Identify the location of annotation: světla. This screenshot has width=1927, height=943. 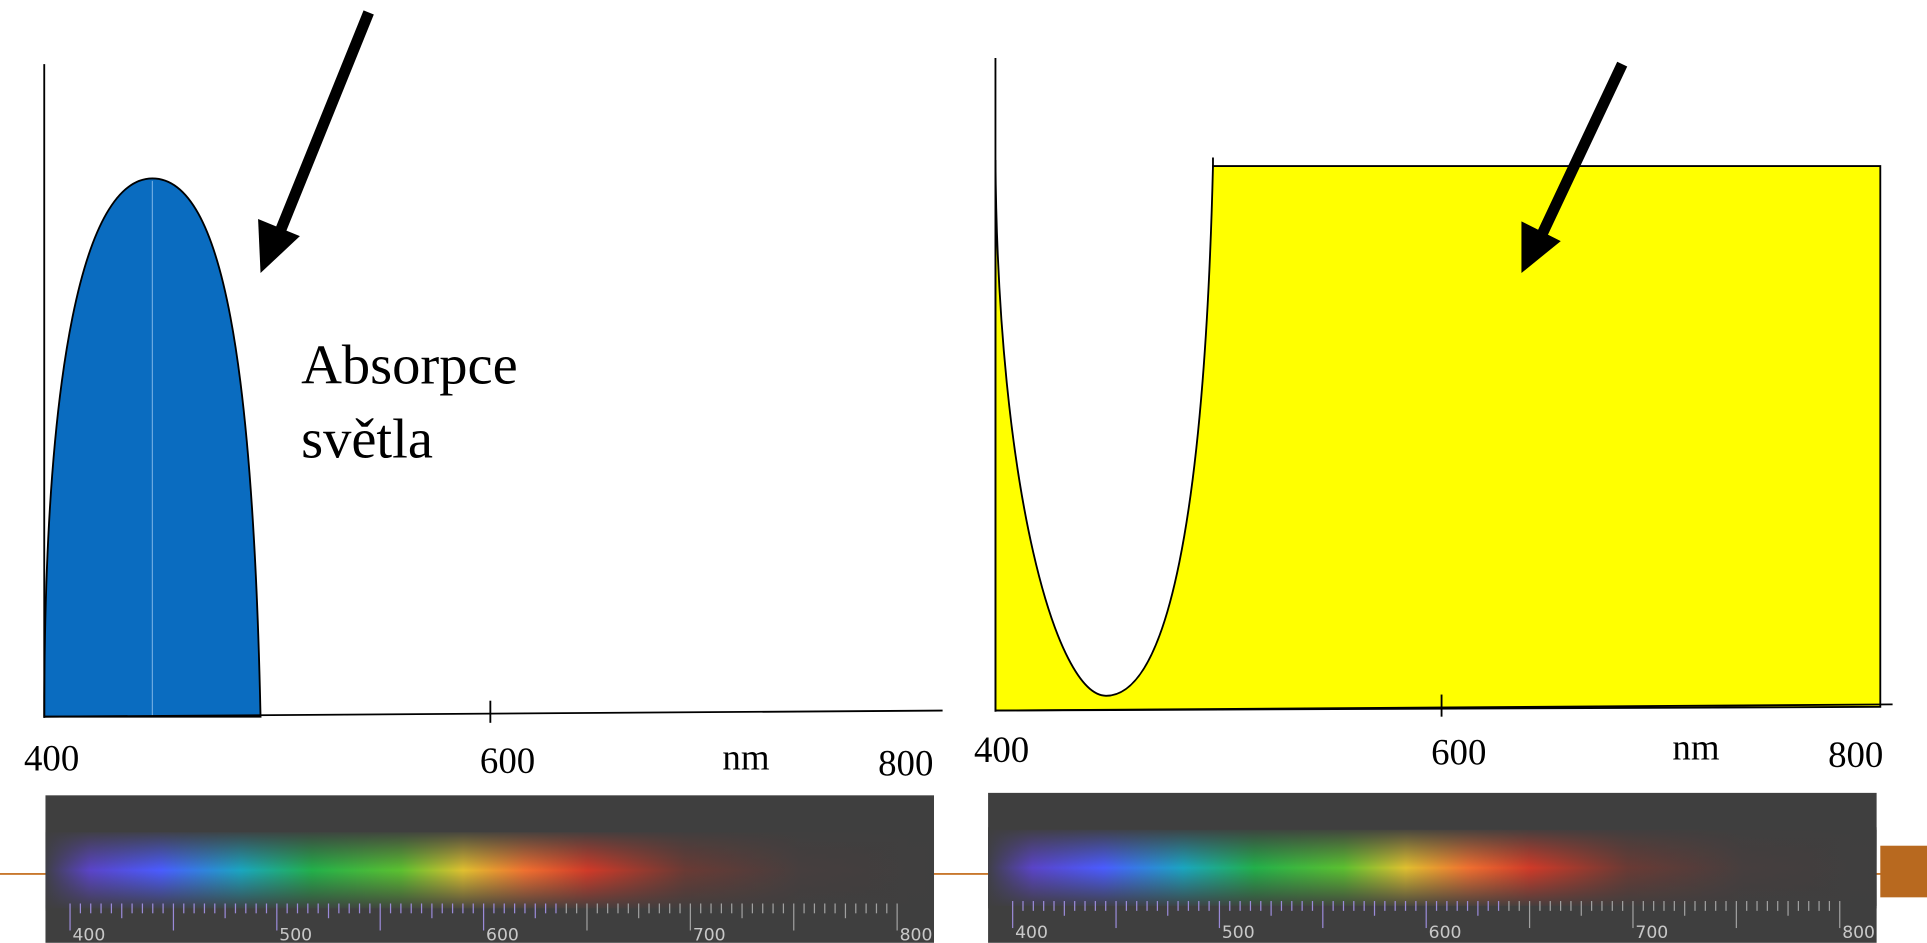
(367, 439).